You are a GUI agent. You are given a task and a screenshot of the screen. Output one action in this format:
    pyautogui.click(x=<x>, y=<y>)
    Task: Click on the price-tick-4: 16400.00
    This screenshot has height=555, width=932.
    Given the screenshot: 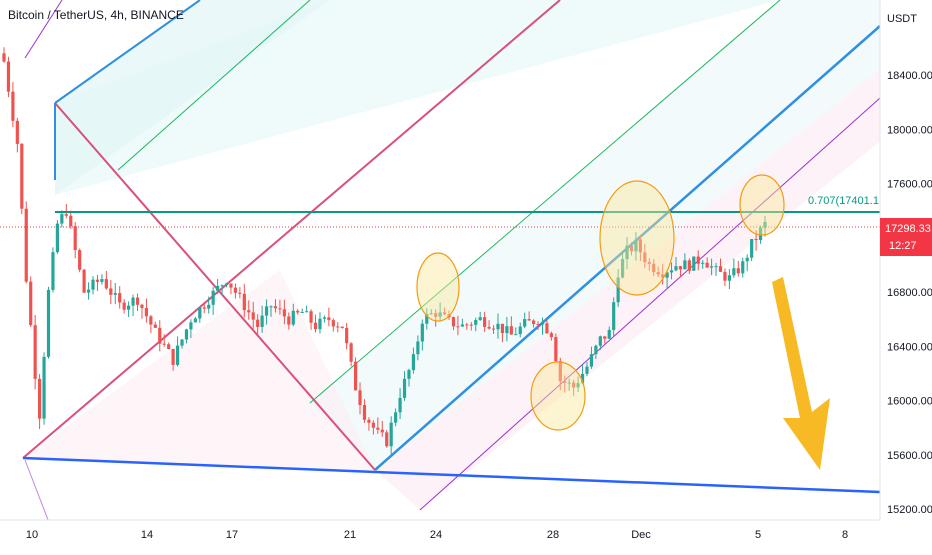 What is the action you would take?
    pyautogui.click(x=909, y=347)
    